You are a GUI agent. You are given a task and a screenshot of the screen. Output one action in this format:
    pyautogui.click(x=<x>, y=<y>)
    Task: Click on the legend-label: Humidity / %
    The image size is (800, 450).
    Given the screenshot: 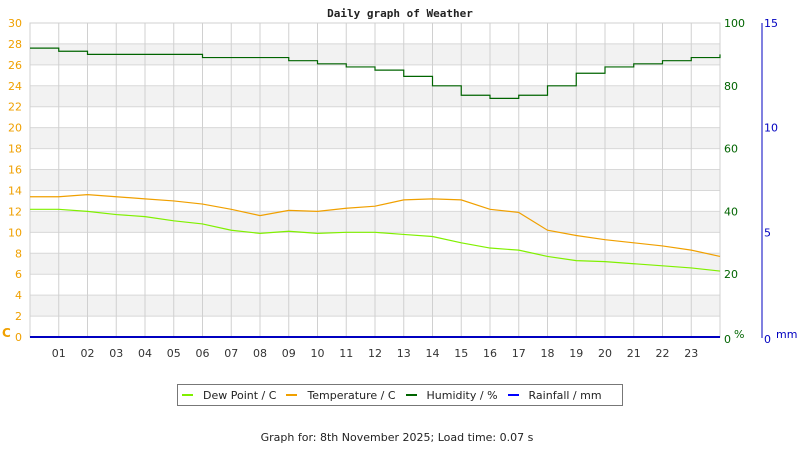 What is the action you would take?
    pyautogui.click(x=462, y=395)
    